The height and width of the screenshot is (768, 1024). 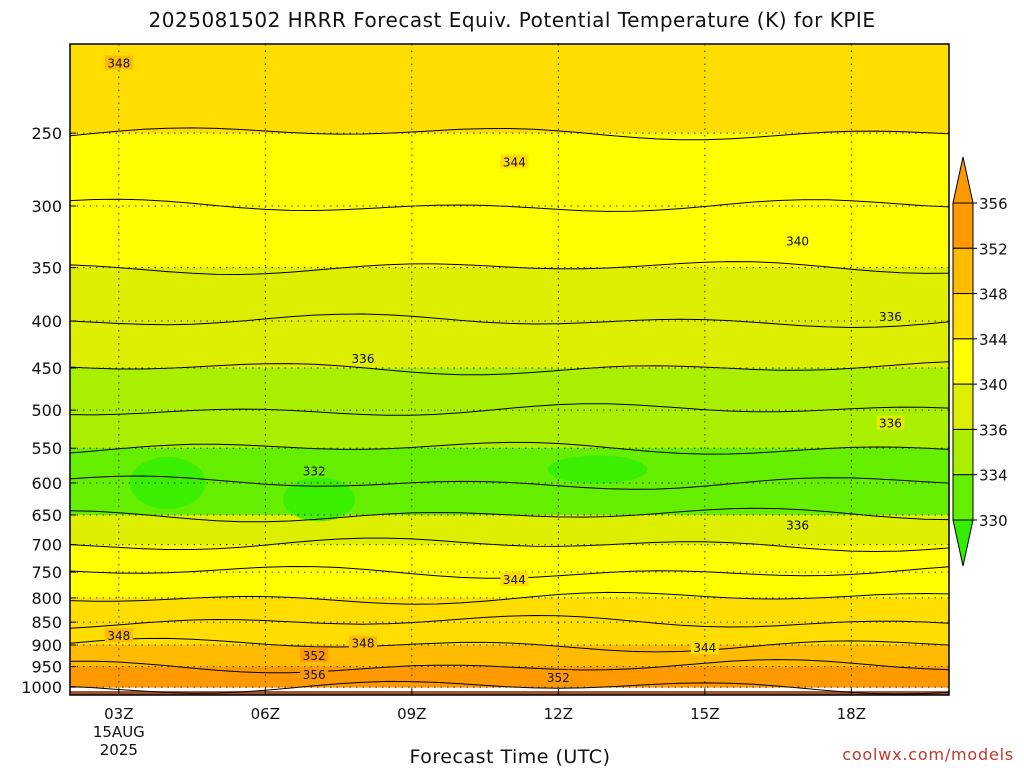 I want to click on y-tick-label: 250, so click(x=46, y=133).